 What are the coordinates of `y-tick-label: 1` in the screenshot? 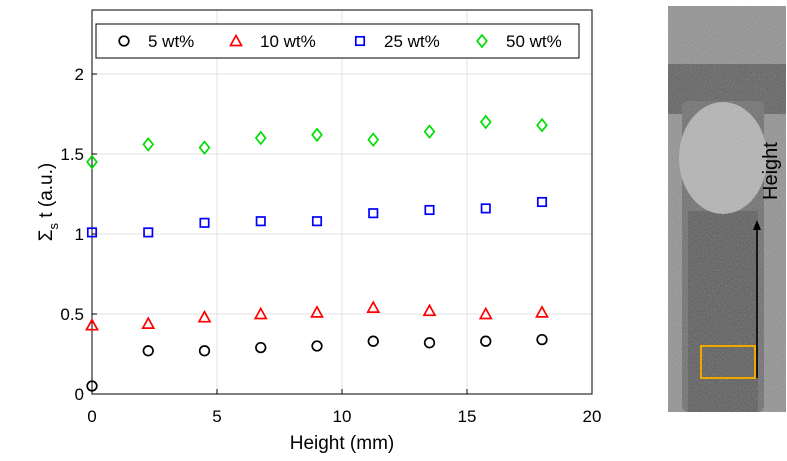 It's located at (79, 234).